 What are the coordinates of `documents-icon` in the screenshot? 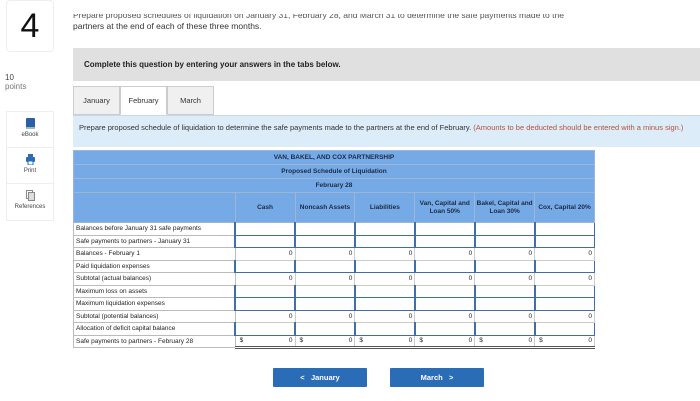 It's located at (30, 195).